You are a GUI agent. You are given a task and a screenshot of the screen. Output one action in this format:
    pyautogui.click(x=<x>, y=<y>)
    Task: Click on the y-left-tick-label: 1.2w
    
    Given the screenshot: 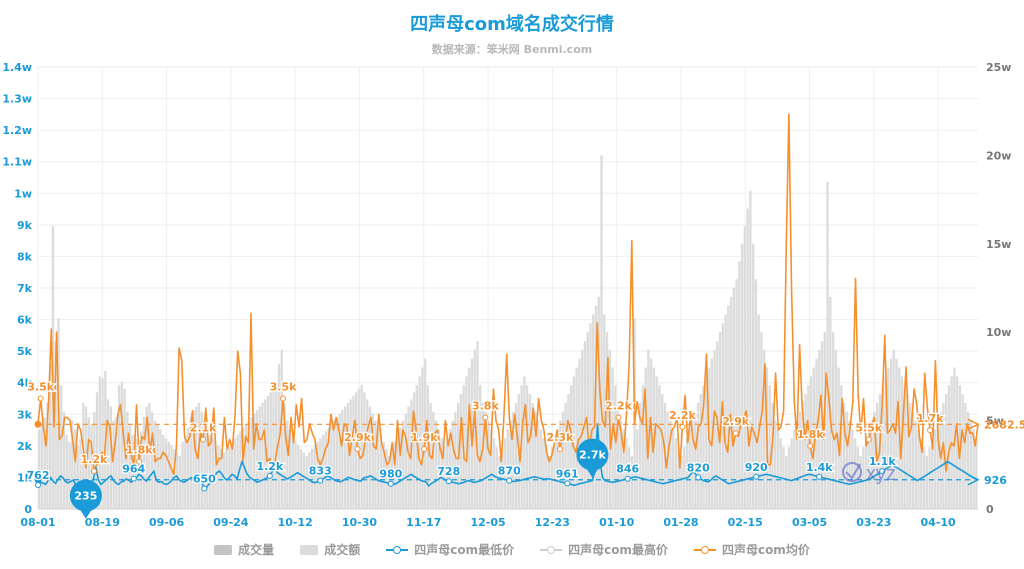 What is the action you would take?
    pyautogui.click(x=17, y=130)
    